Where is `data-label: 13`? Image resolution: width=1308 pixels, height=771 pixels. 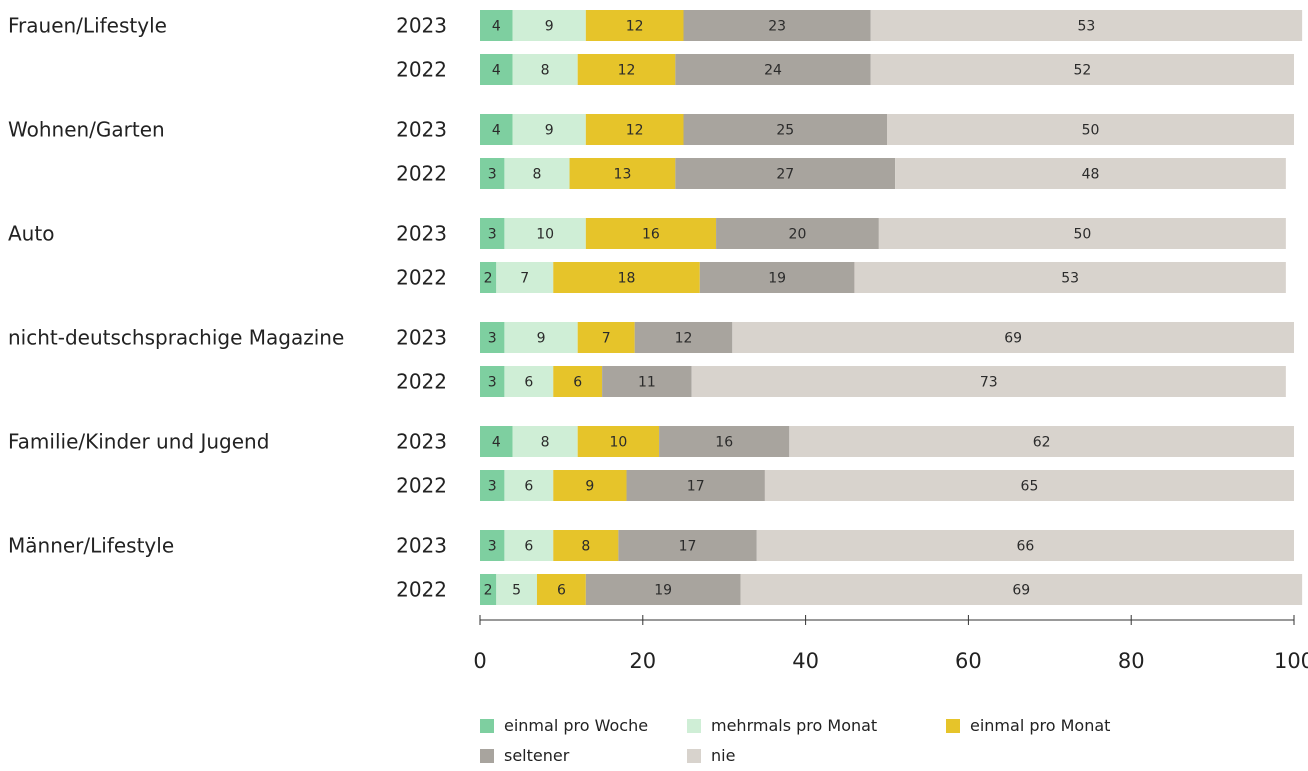 data-label: 13 is located at coordinates (623, 175).